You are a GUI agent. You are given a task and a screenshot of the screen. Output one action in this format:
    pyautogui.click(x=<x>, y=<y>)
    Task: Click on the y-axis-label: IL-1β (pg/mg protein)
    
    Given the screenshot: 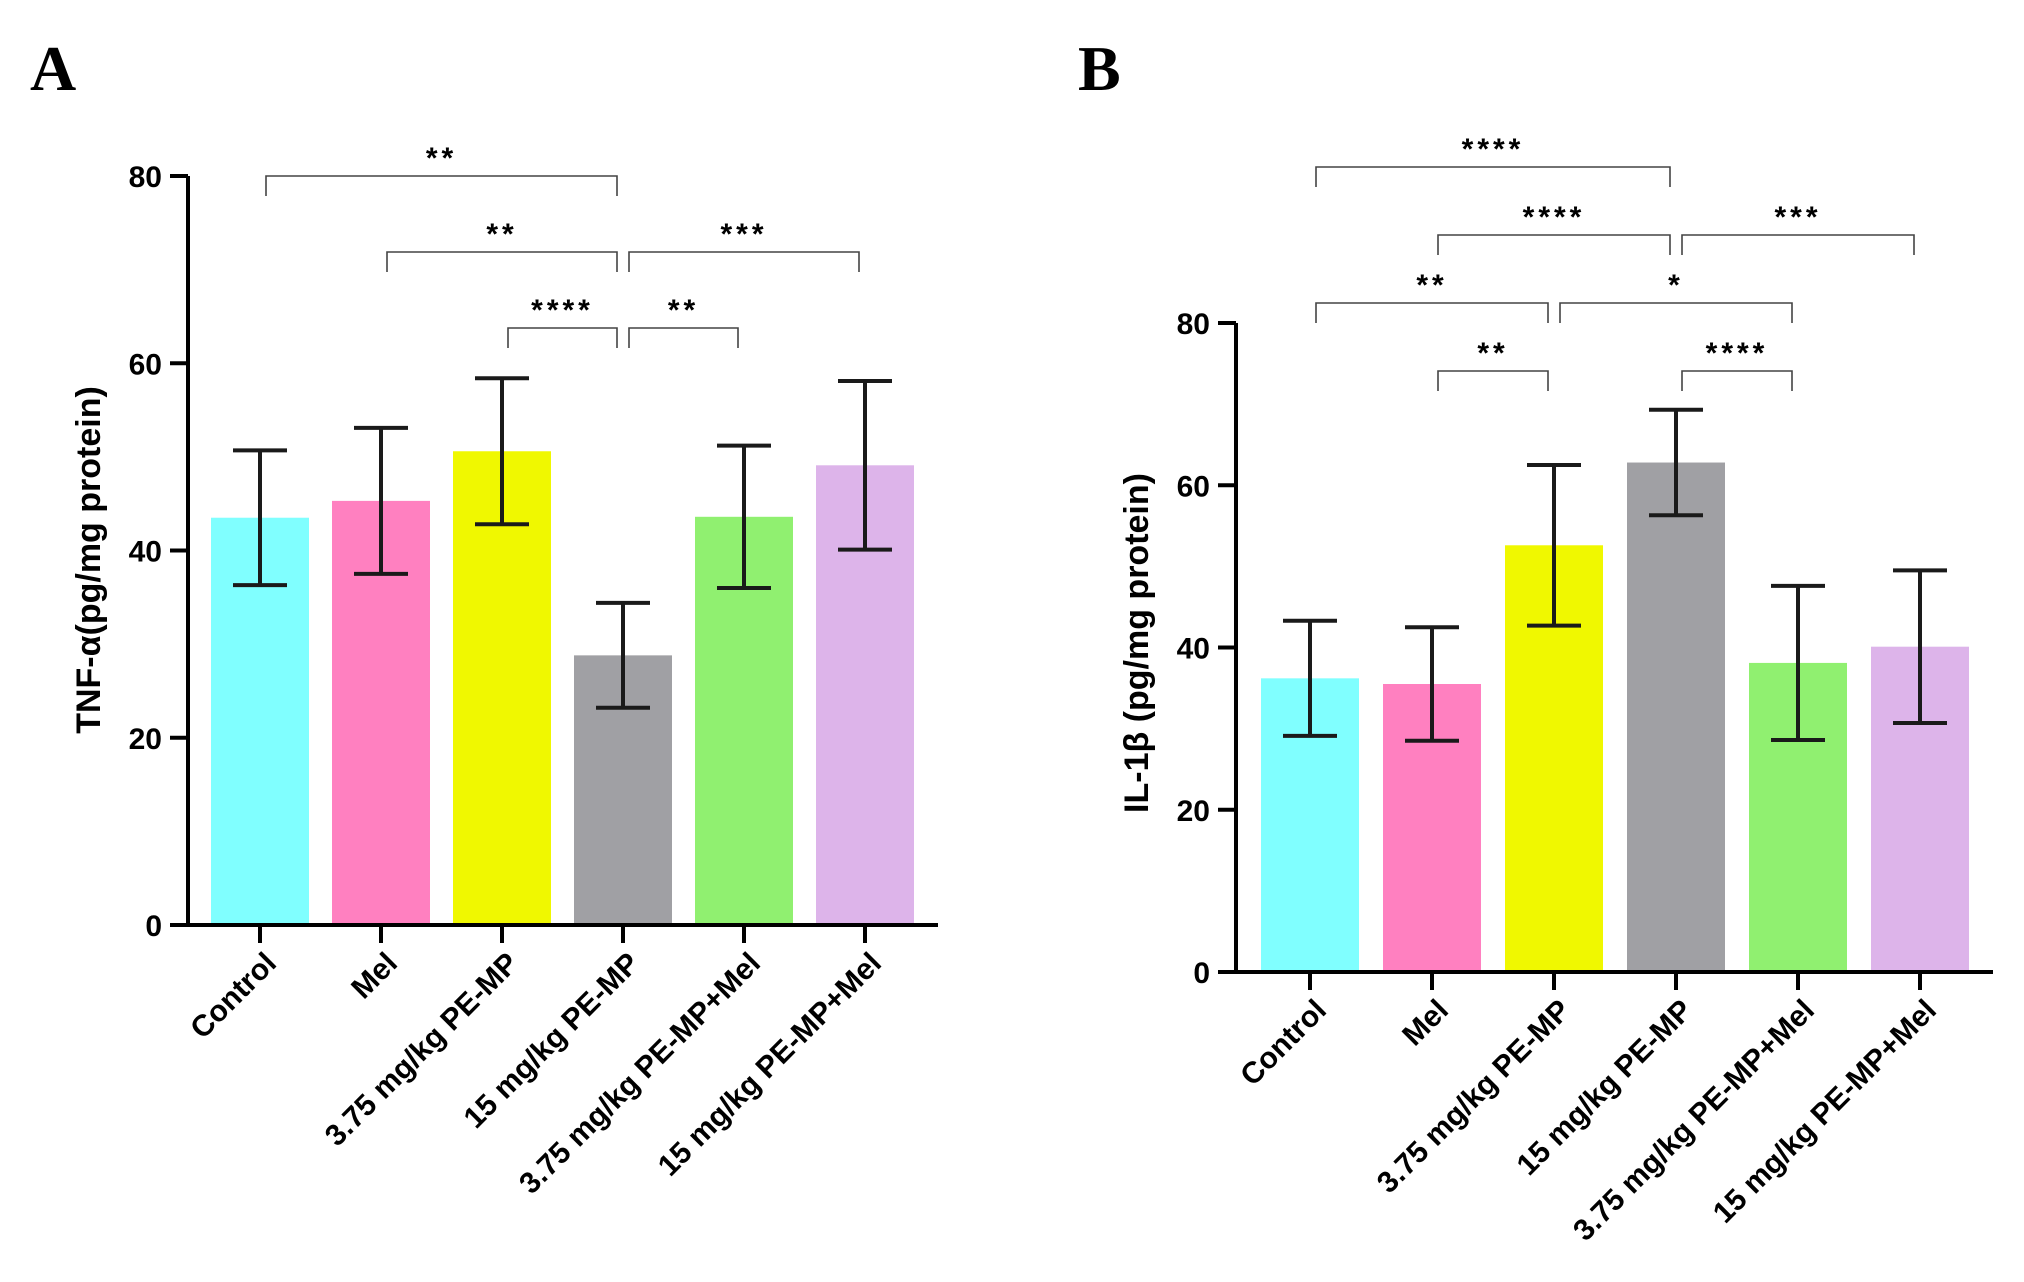 What is the action you would take?
    pyautogui.click(x=1137, y=643)
    